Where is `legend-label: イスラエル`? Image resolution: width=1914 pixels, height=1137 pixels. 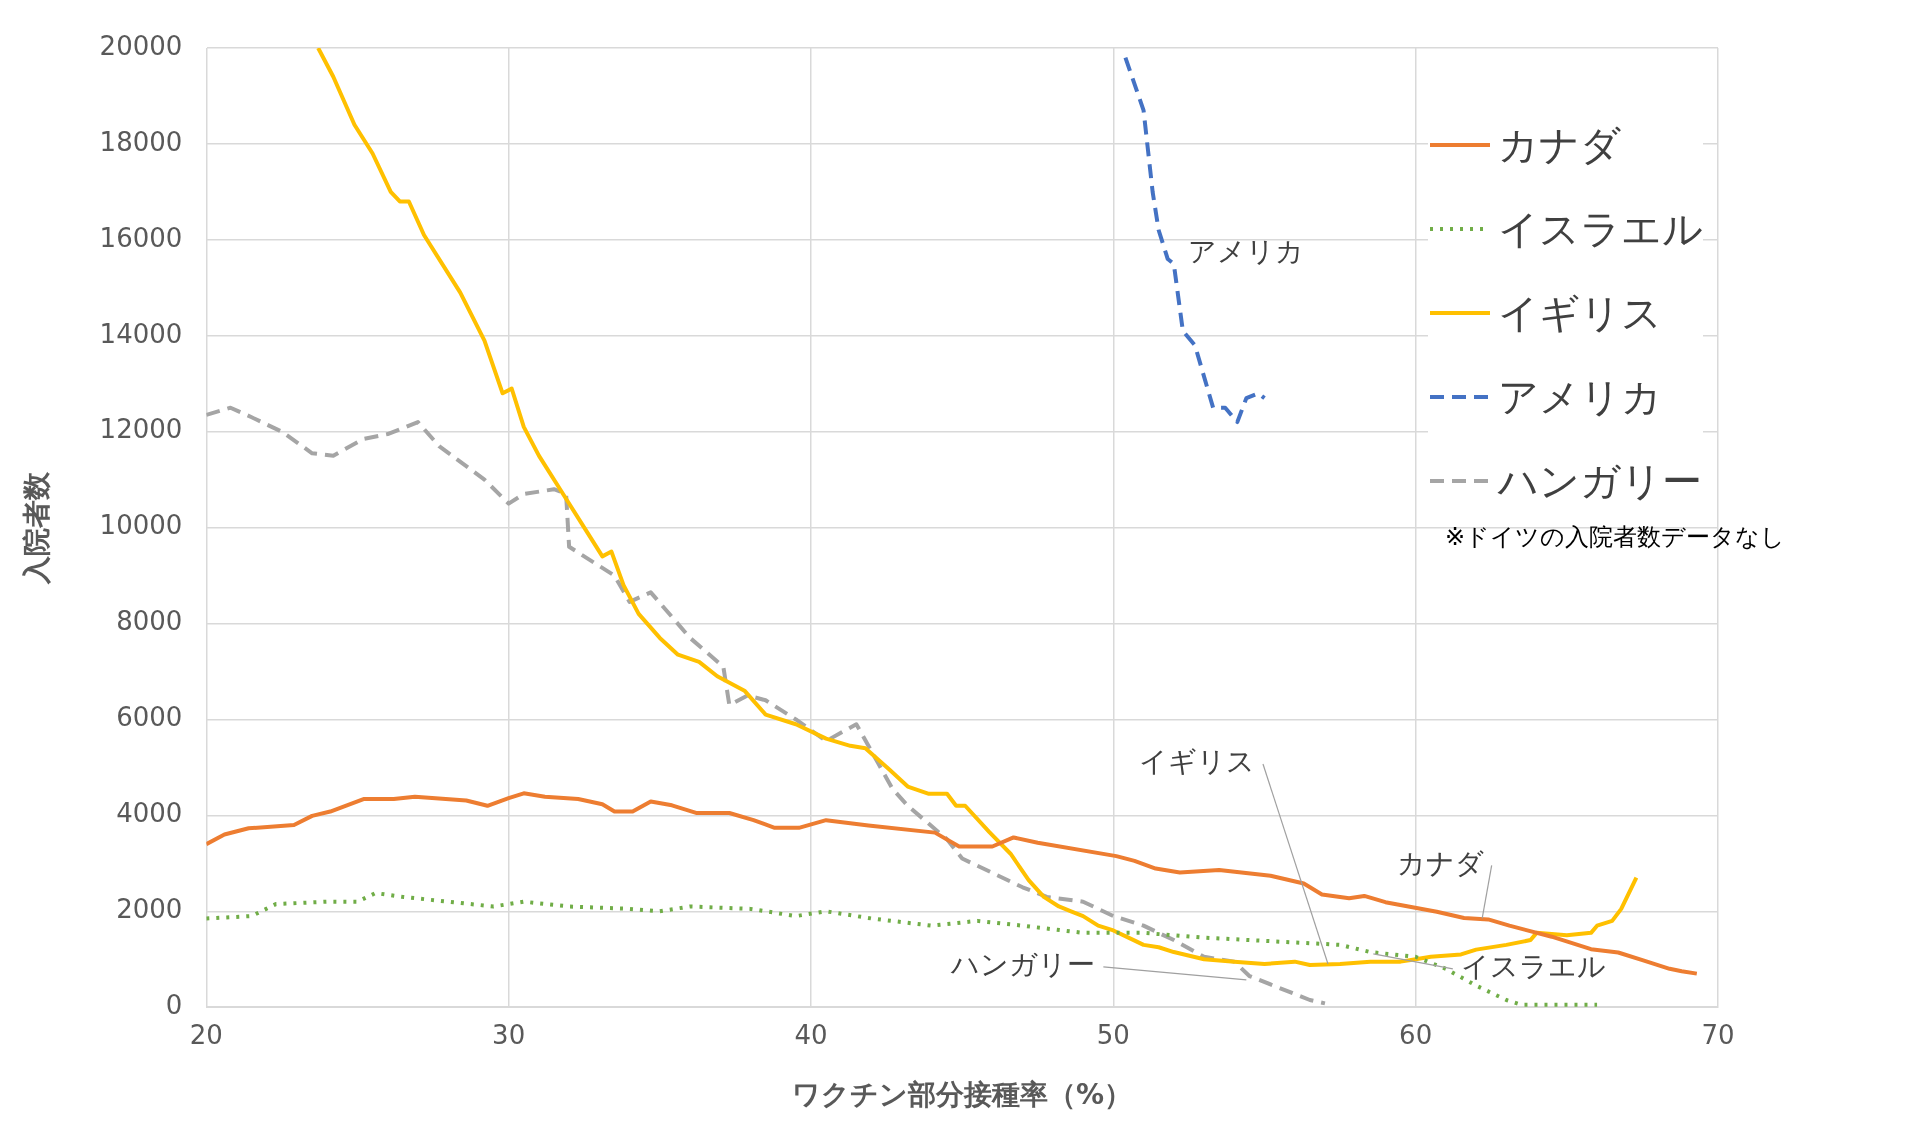 legend-label: イスラエル is located at coordinates (1600, 229).